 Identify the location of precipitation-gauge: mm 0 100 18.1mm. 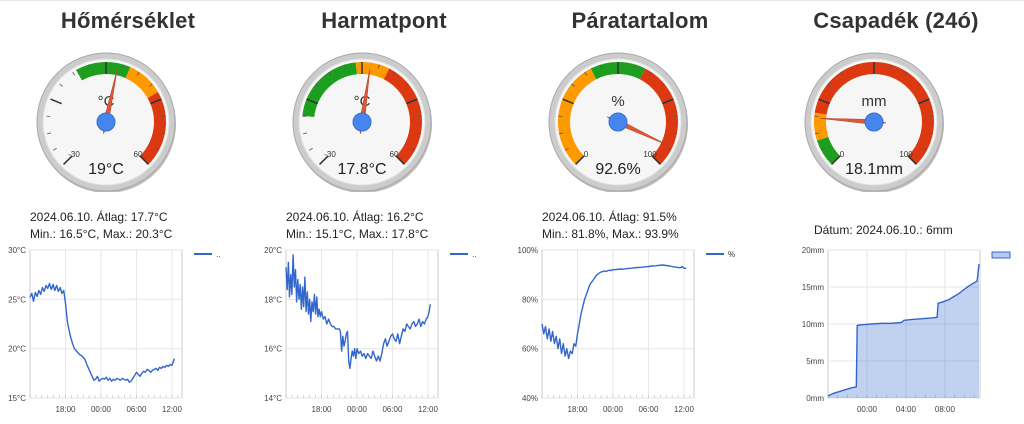
(874, 122).